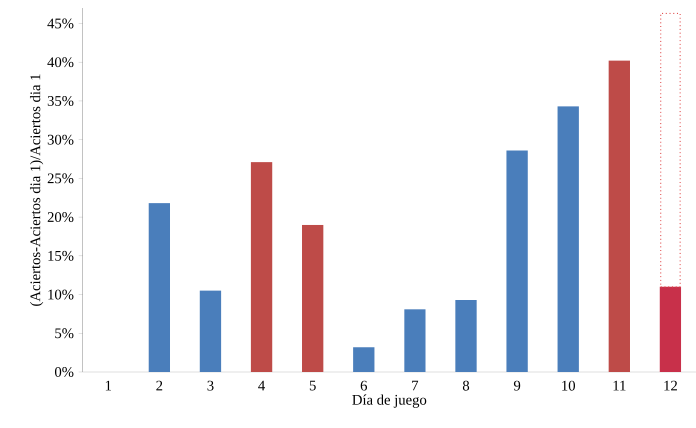 The height and width of the screenshot is (428, 696). What do you see at coordinates (210, 385) in the screenshot?
I see `x-tick-label: 3` at bounding box center [210, 385].